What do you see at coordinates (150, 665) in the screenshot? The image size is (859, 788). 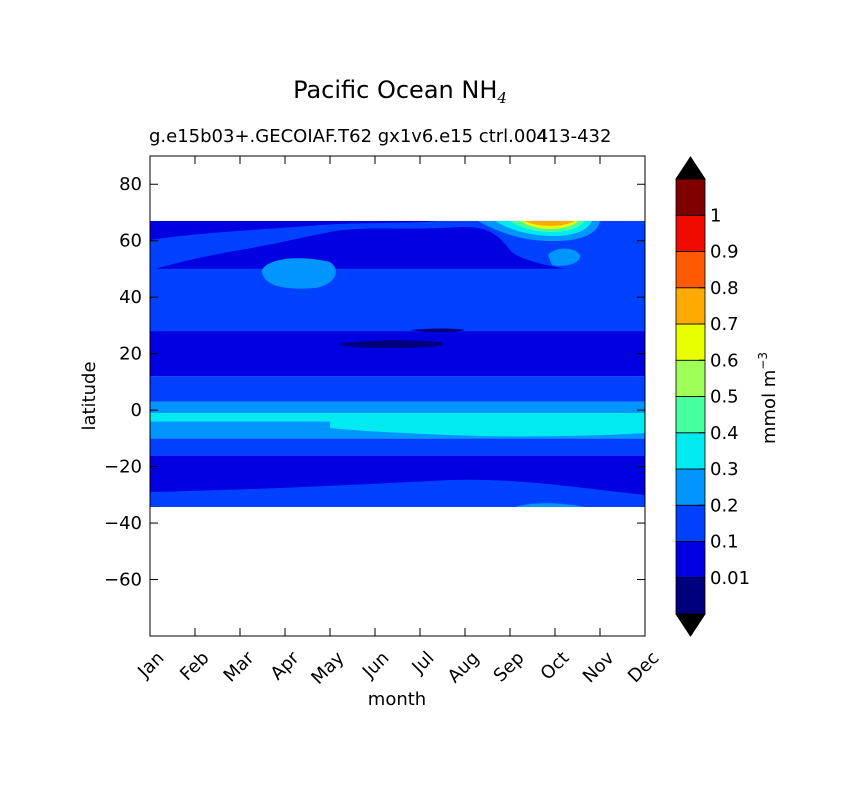 I see `x-tick-label: Jan` at bounding box center [150, 665].